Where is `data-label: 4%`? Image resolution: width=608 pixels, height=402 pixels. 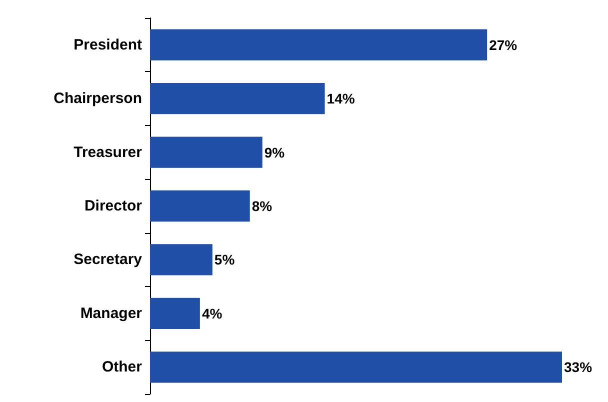 data-label: 4% is located at coordinates (212, 313).